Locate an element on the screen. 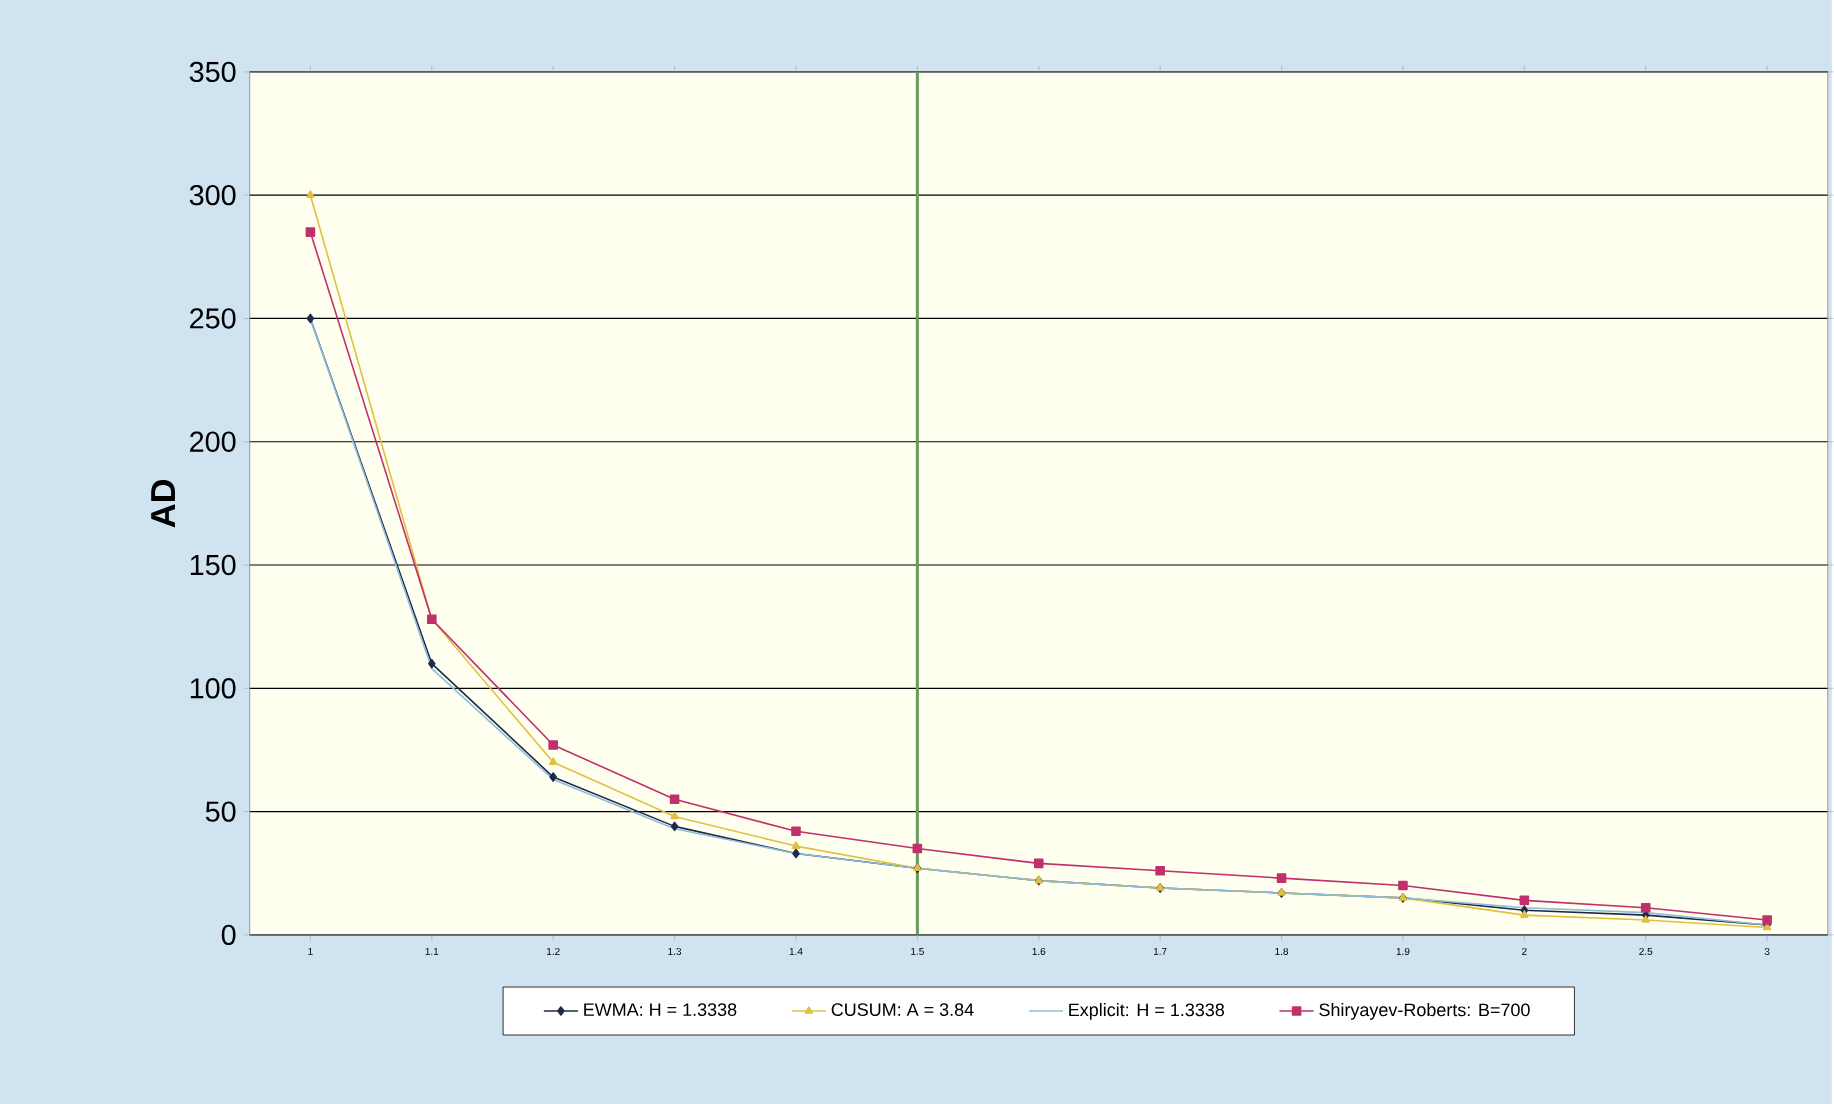 The image size is (1834, 1104). legend-label: EWMA: H = 1.3338 is located at coordinates (660, 1009).